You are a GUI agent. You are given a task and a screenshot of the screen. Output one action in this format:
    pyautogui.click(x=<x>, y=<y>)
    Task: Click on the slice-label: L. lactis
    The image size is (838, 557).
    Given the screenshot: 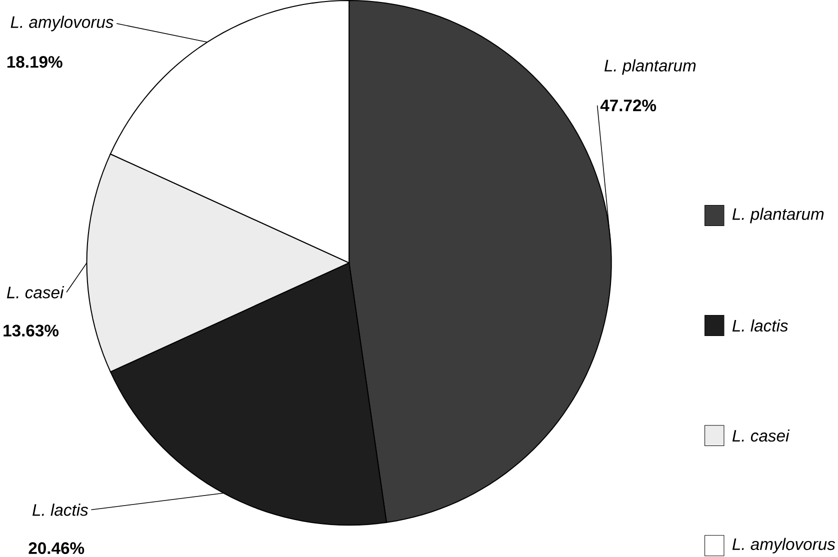 What is the action you would take?
    pyautogui.click(x=60, y=510)
    